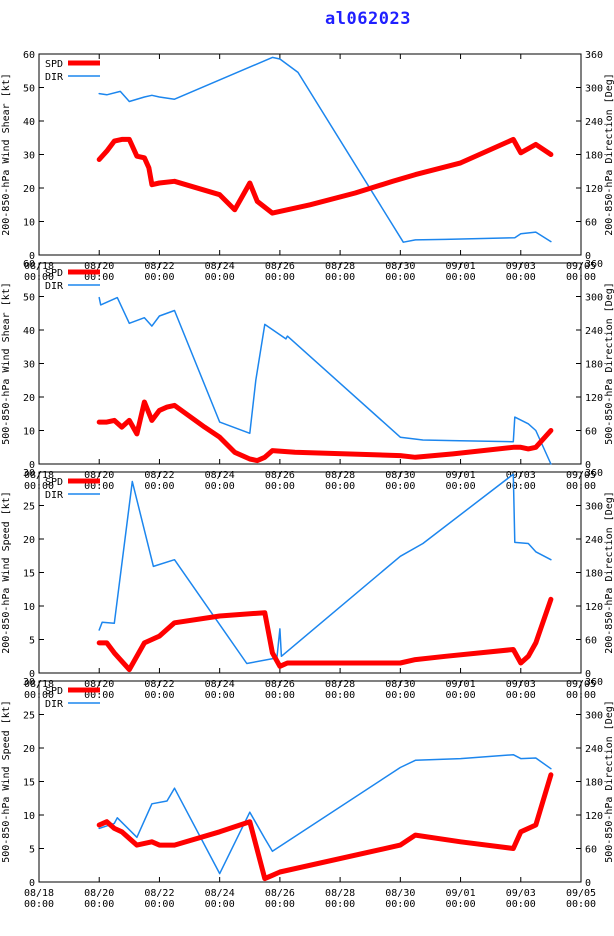  Describe the element at coordinates (99, 893) in the screenshot. I see `x-tick-label-date: 08/20` at that location.